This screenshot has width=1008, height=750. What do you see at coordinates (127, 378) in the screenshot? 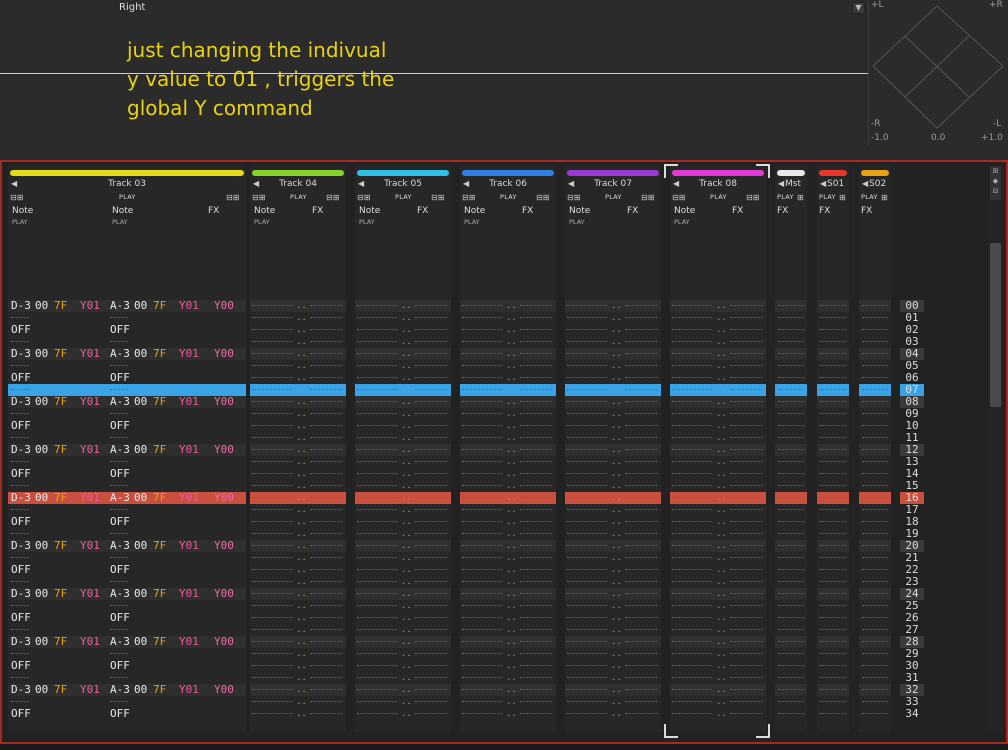
I see `pattern-row: OFF OFF` at bounding box center [127, 378].